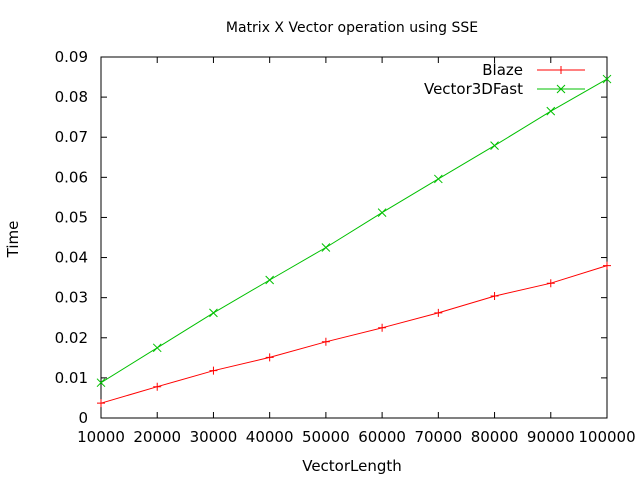 The height and width of the screenshot is (485, 640). Describe the element at coordinates (438, 437) in the screenshot. I see `x-tick-label: 70000` at that location.